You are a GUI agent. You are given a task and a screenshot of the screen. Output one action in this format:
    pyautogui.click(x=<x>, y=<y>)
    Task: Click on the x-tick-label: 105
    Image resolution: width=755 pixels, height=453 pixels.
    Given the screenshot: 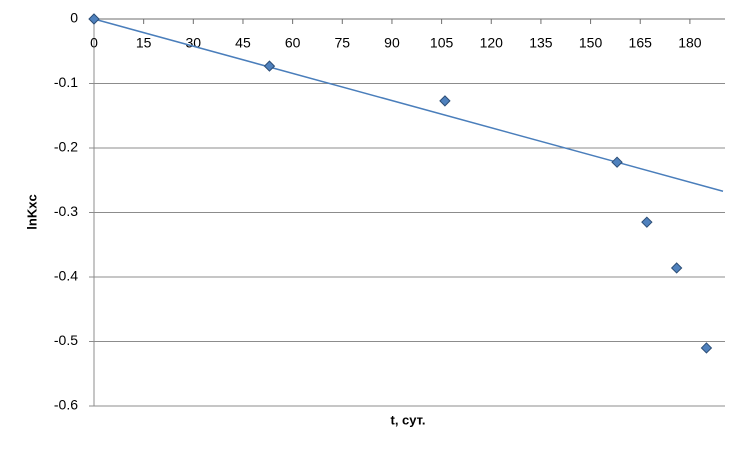 What is the action you would take?
    pyautogui.click(x=442, y=43)
    